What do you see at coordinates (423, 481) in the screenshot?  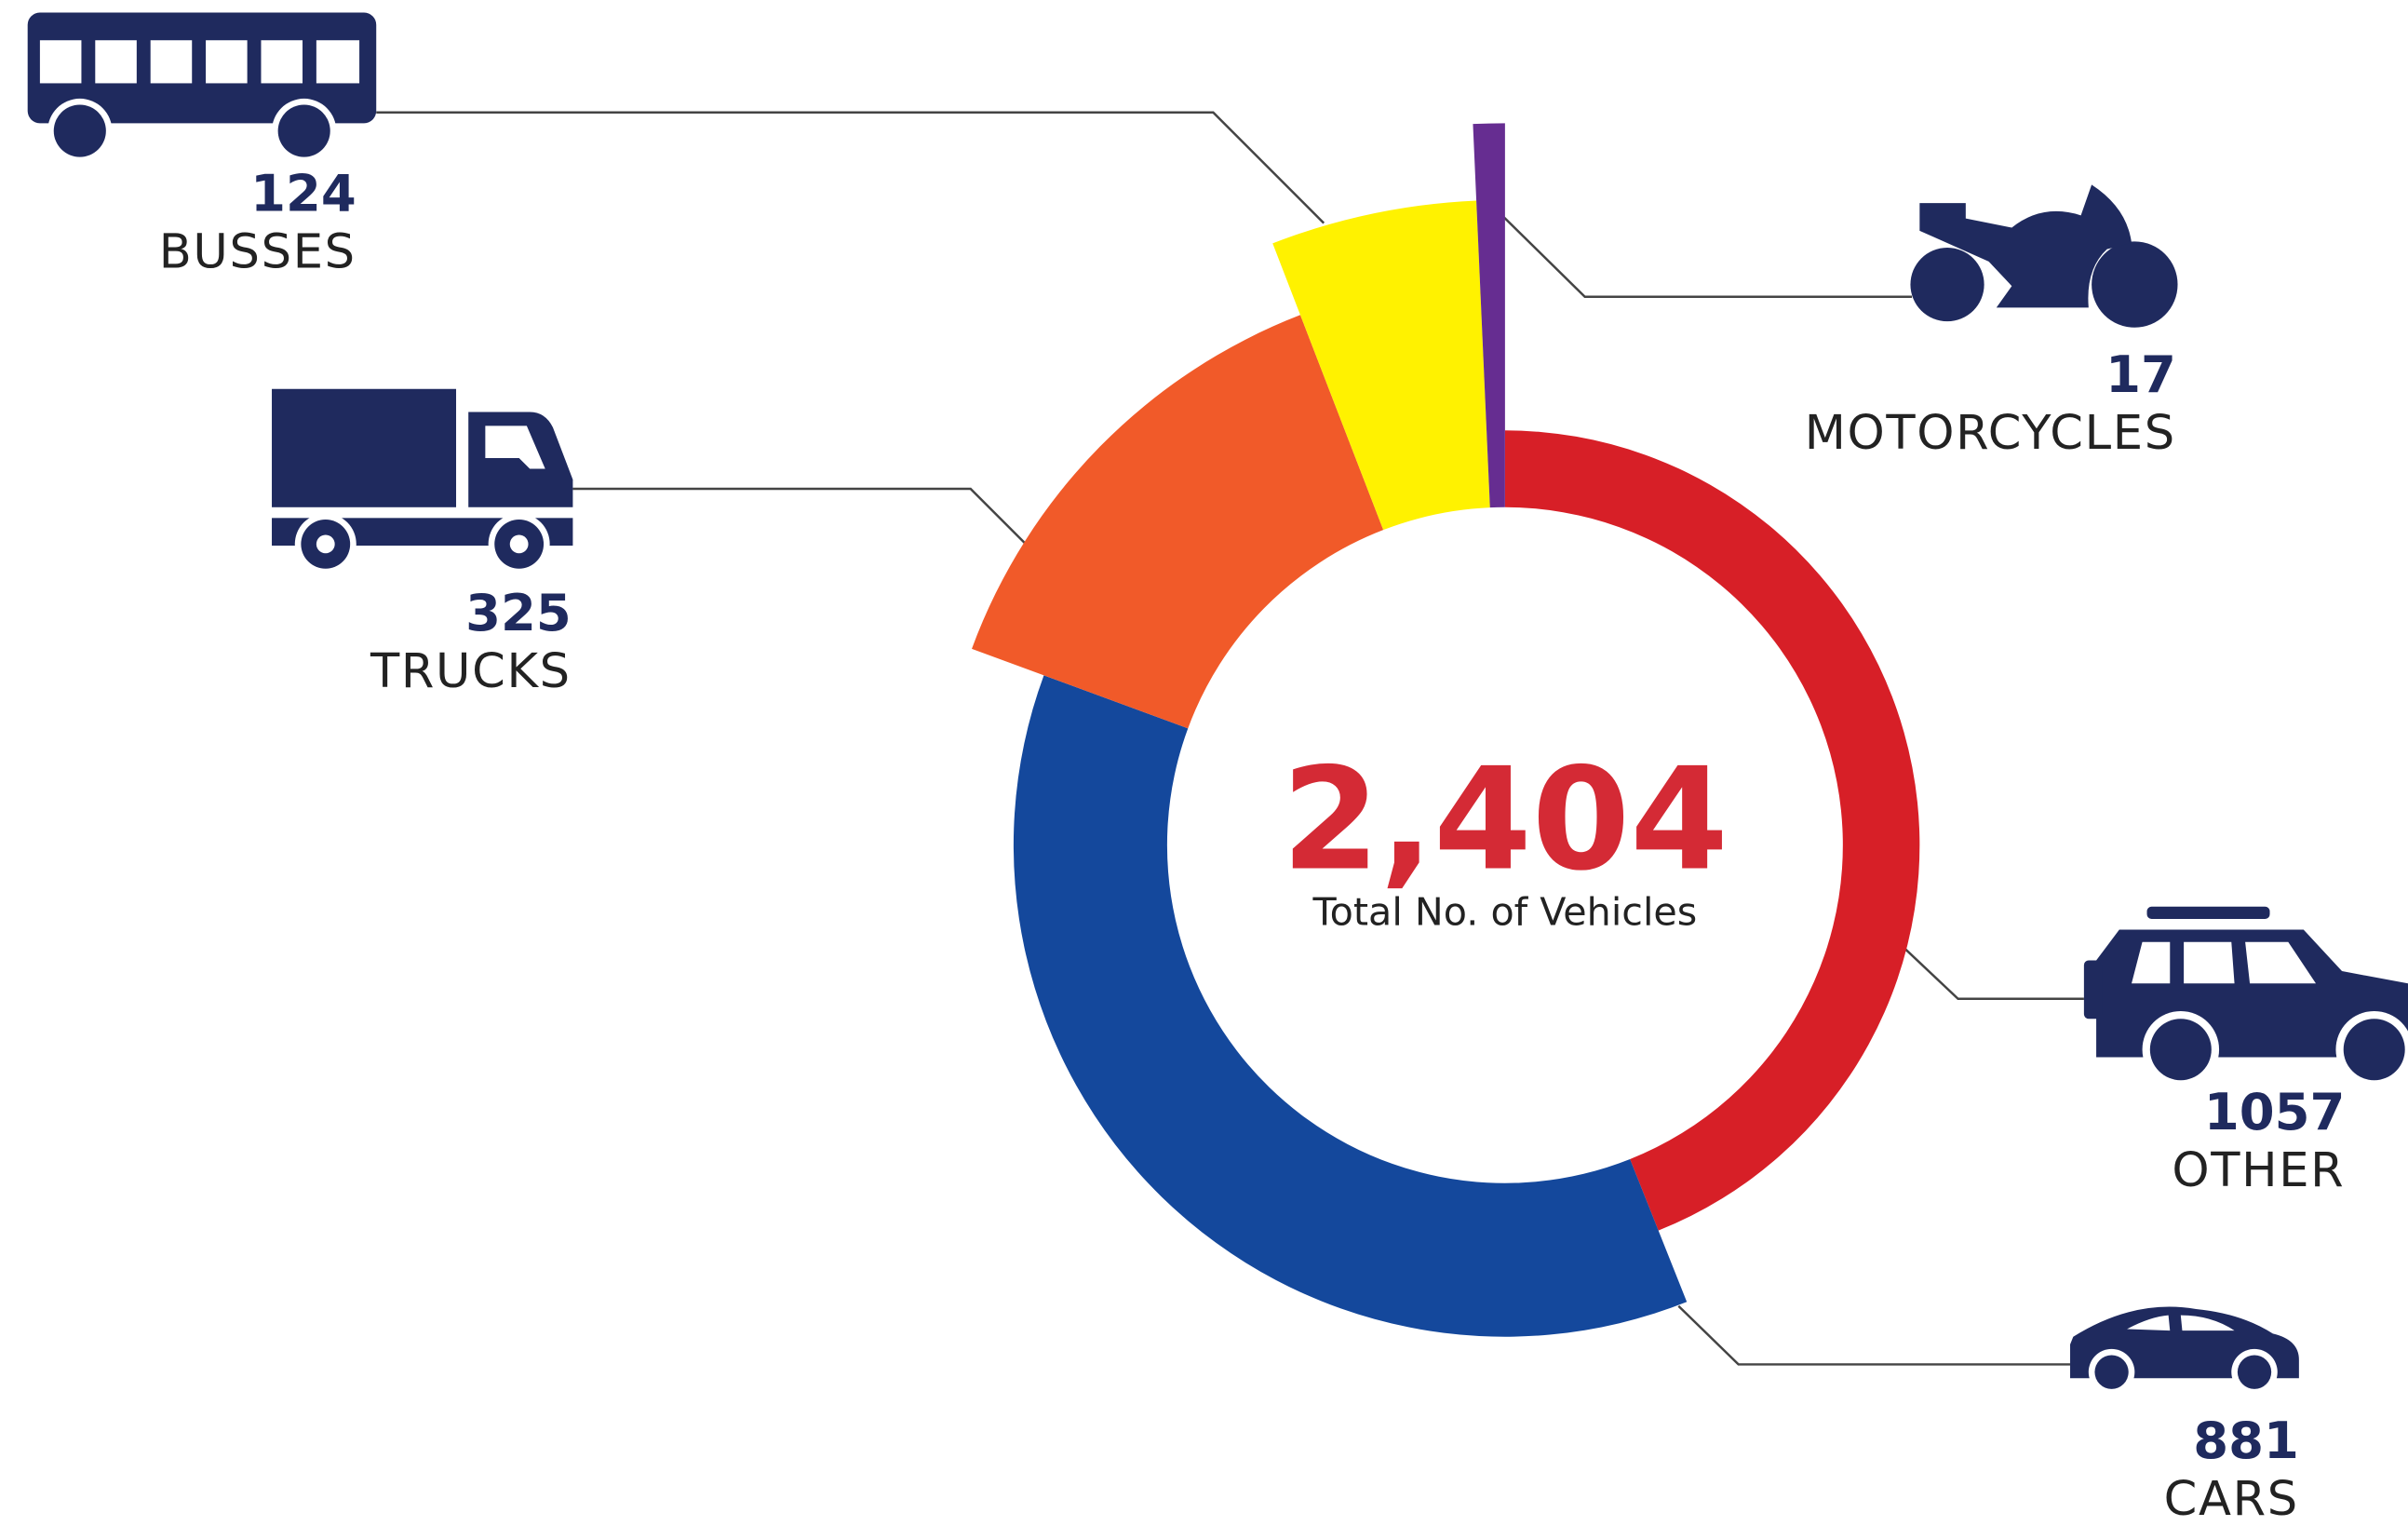 I see `truck-icon` at bounding box center [423, 481].